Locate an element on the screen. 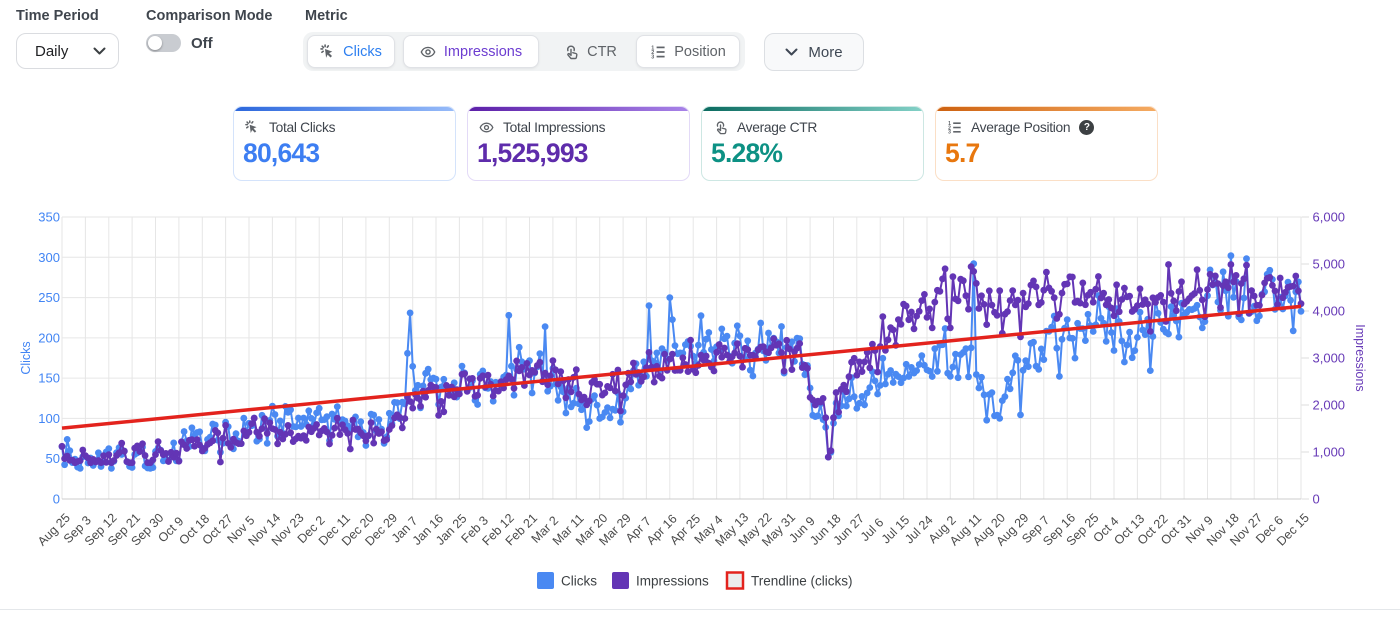  svg-text: 5,000 is located at coordinates (1329, 264).